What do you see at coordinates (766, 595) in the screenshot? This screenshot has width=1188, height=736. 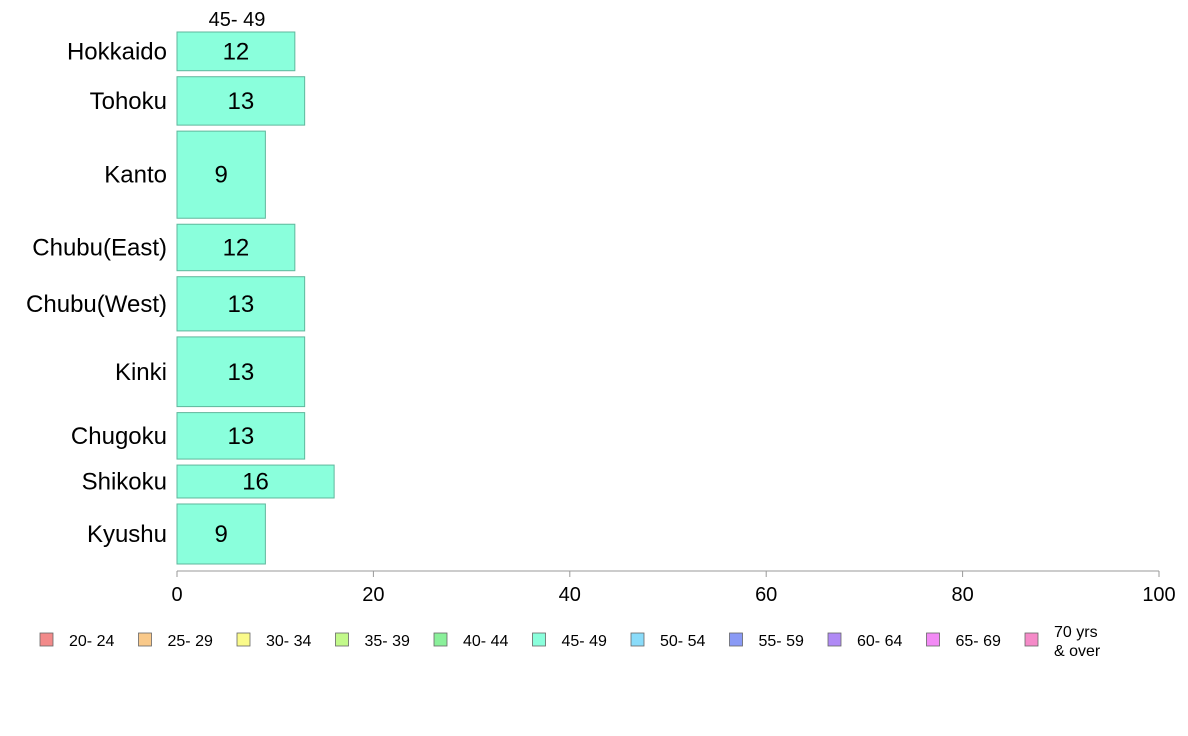 I see `x-tick-label: 60` at bounding box center [766, 595].